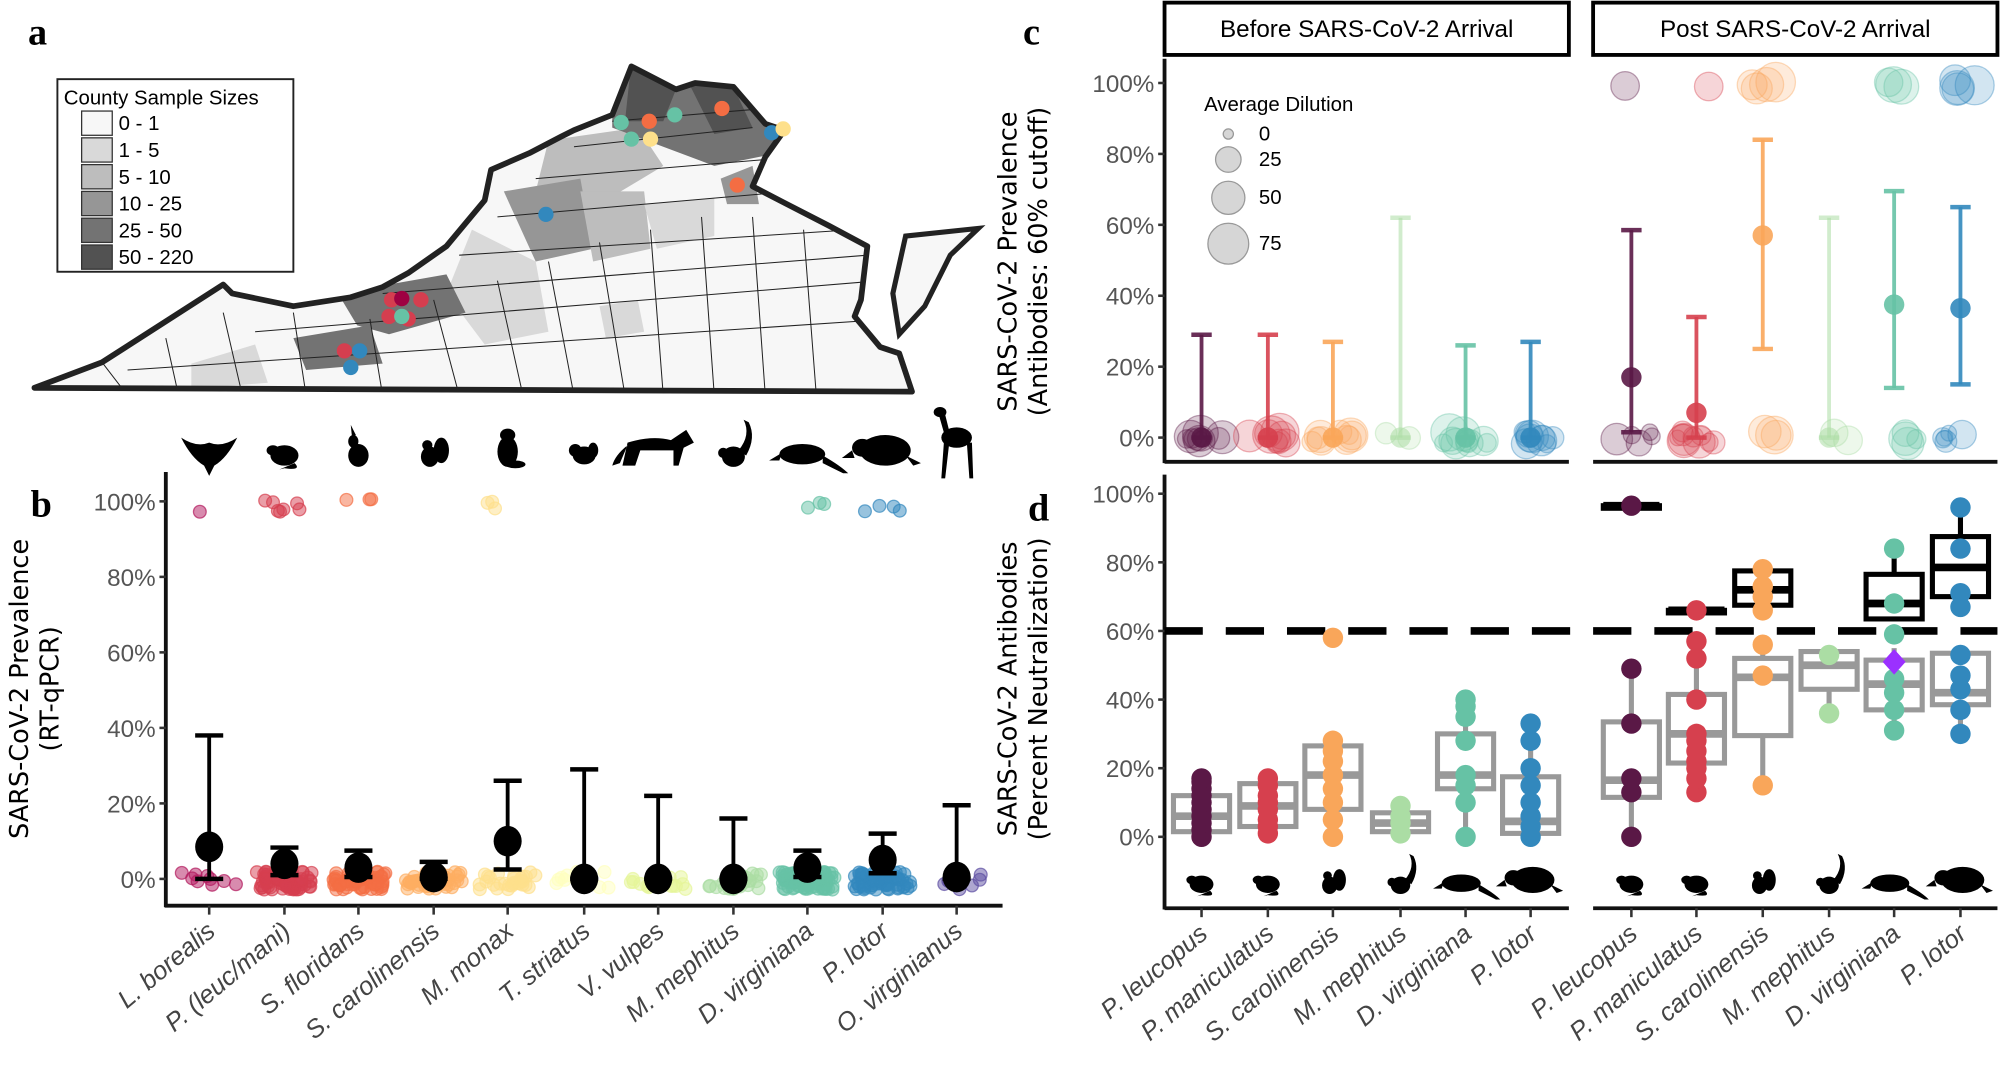  What do you see at coordinates (1366, 29) in the screenshot?
I see `facet-title: Before SARS-CoV-2 Arrival` at bounding box center [1366, 29].